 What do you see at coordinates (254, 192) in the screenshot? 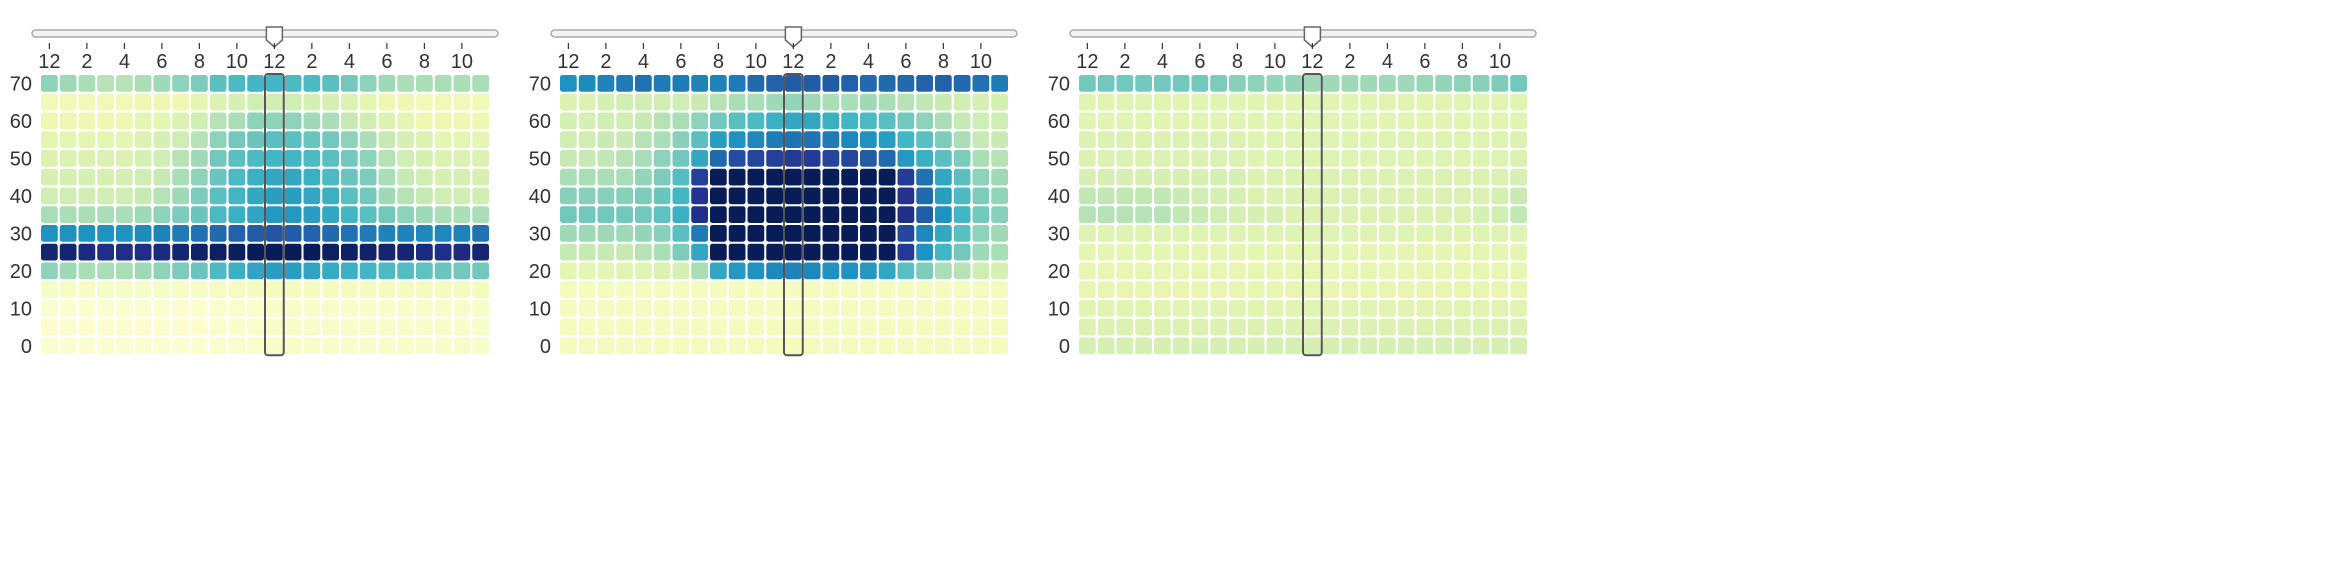
I see `heatmap-panel-1: 12 2 4 6 8 10 12 2 4 6 8 10 70 60 50 40 30 20 10 0` at bounding box center [254, 192].